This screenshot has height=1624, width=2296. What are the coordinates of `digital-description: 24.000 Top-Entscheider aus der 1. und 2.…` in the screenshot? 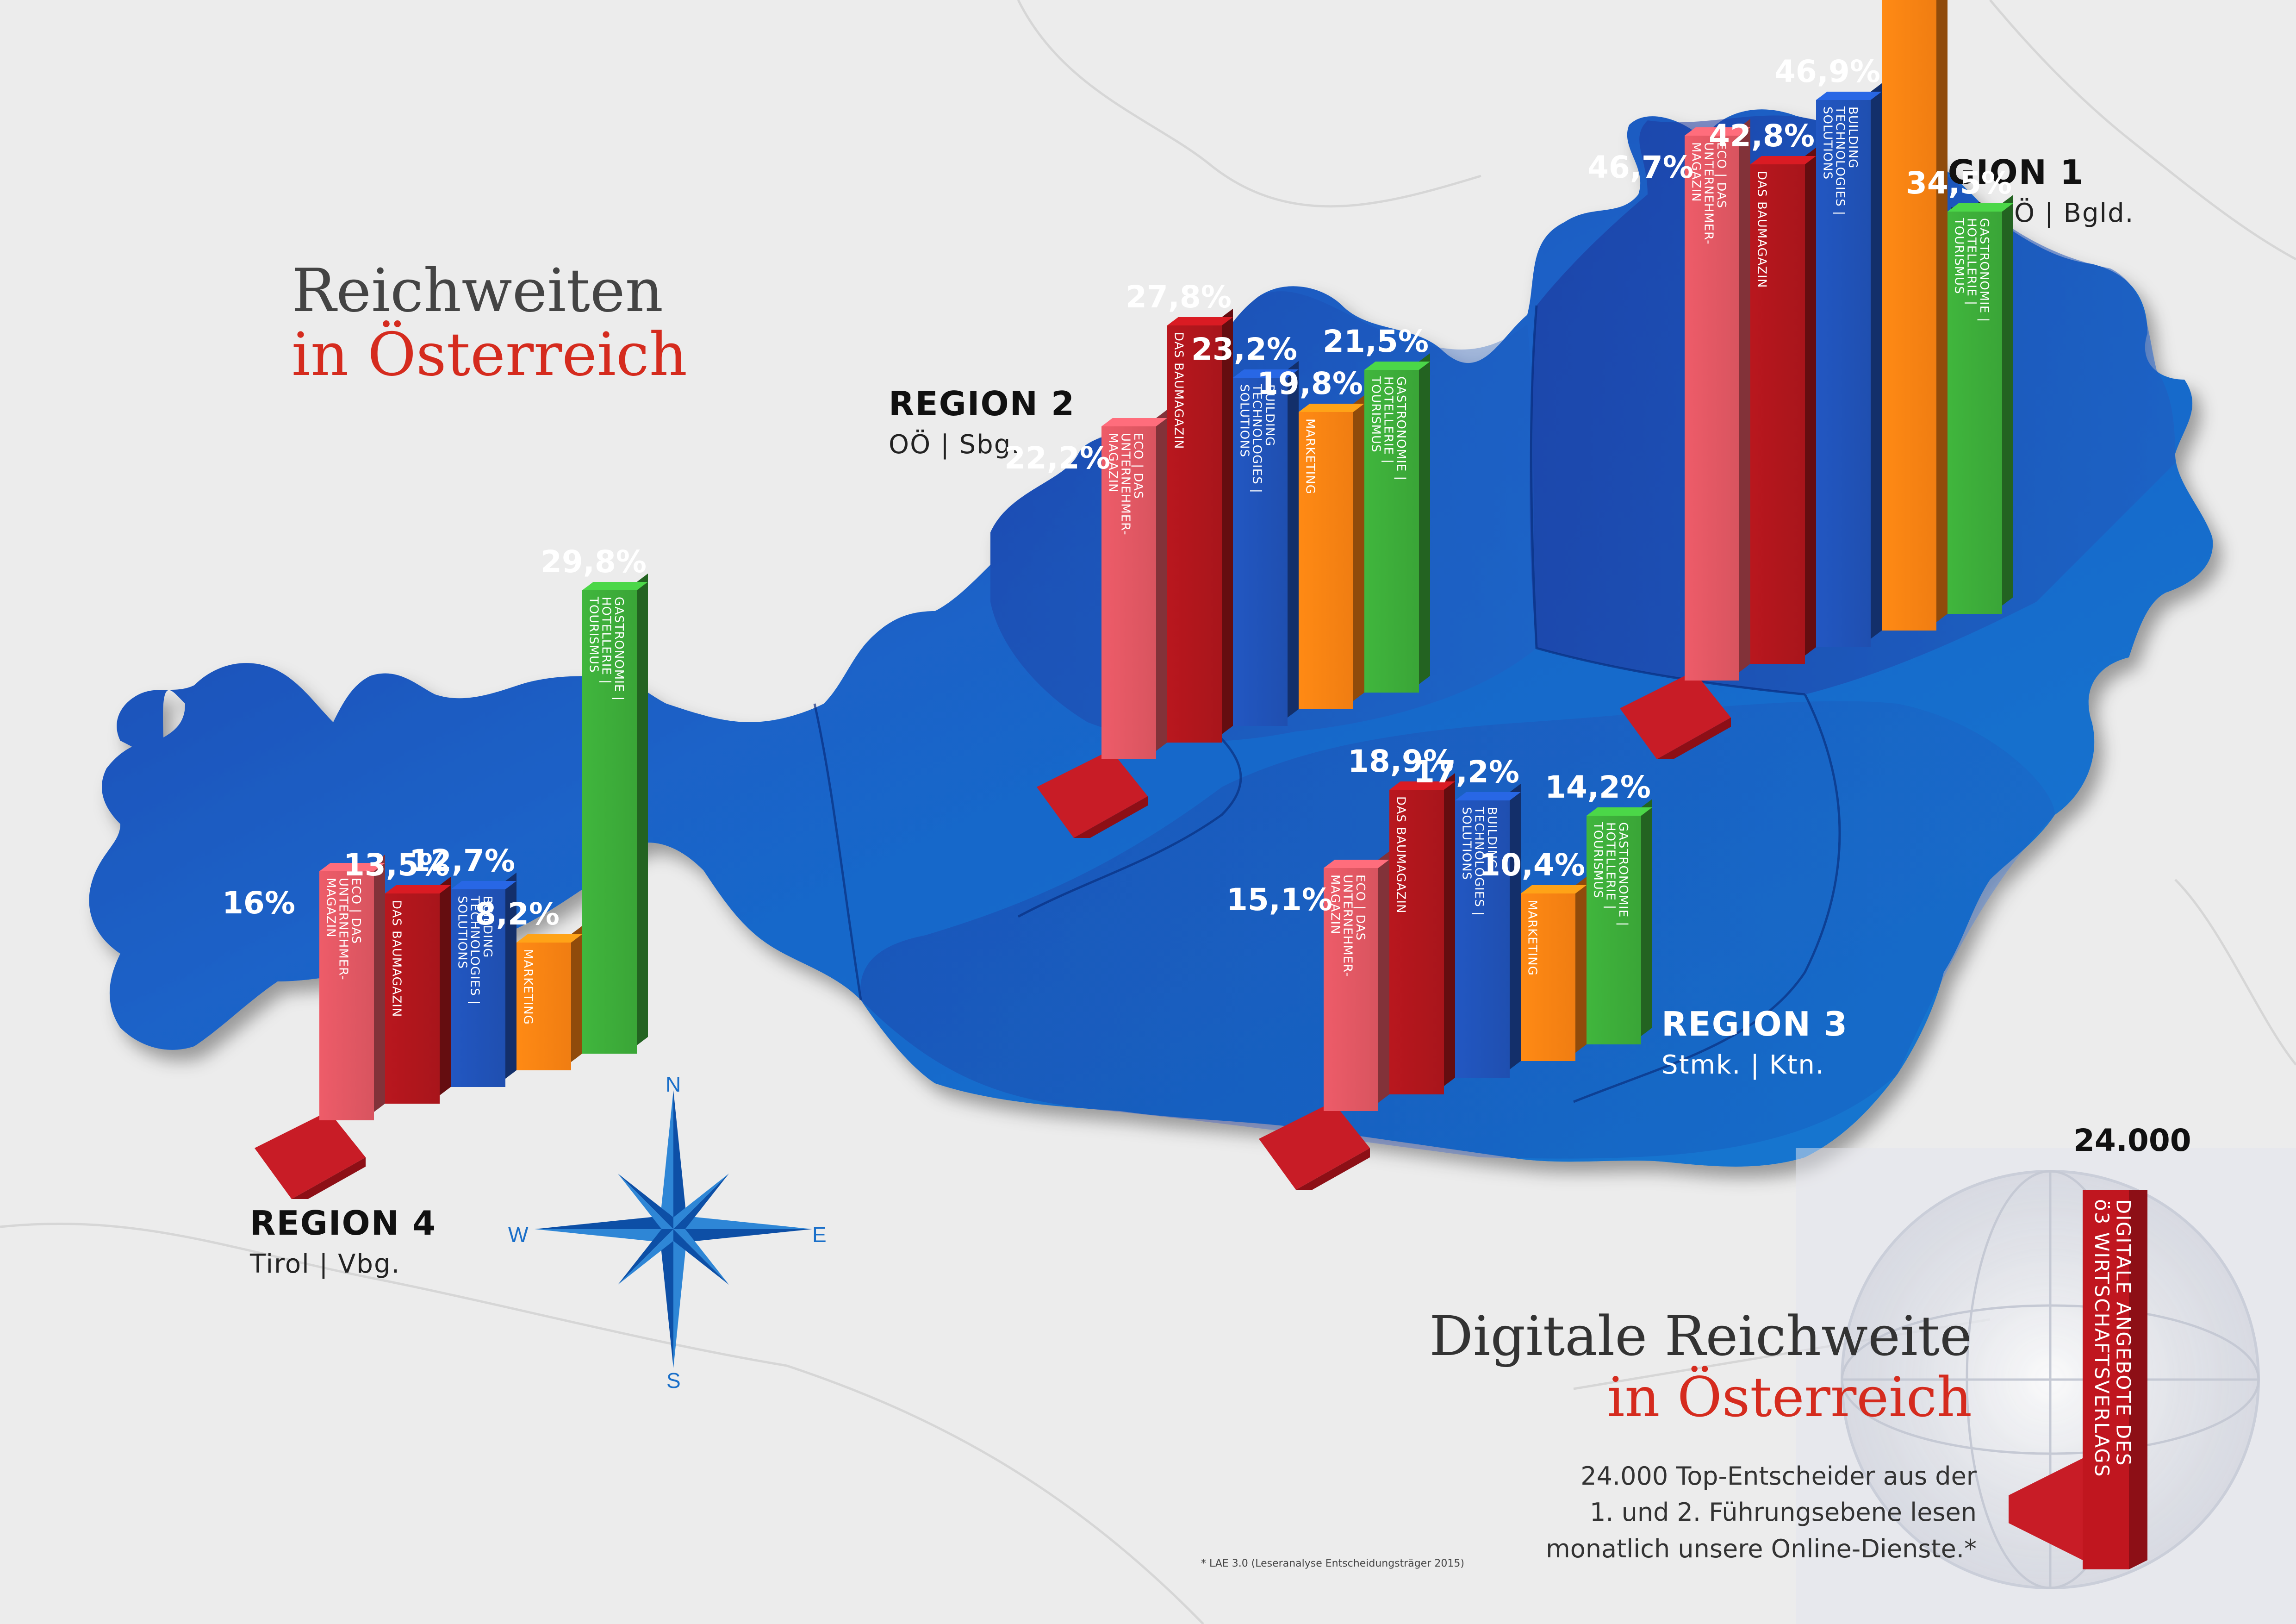 It's located at (1761, 1512).